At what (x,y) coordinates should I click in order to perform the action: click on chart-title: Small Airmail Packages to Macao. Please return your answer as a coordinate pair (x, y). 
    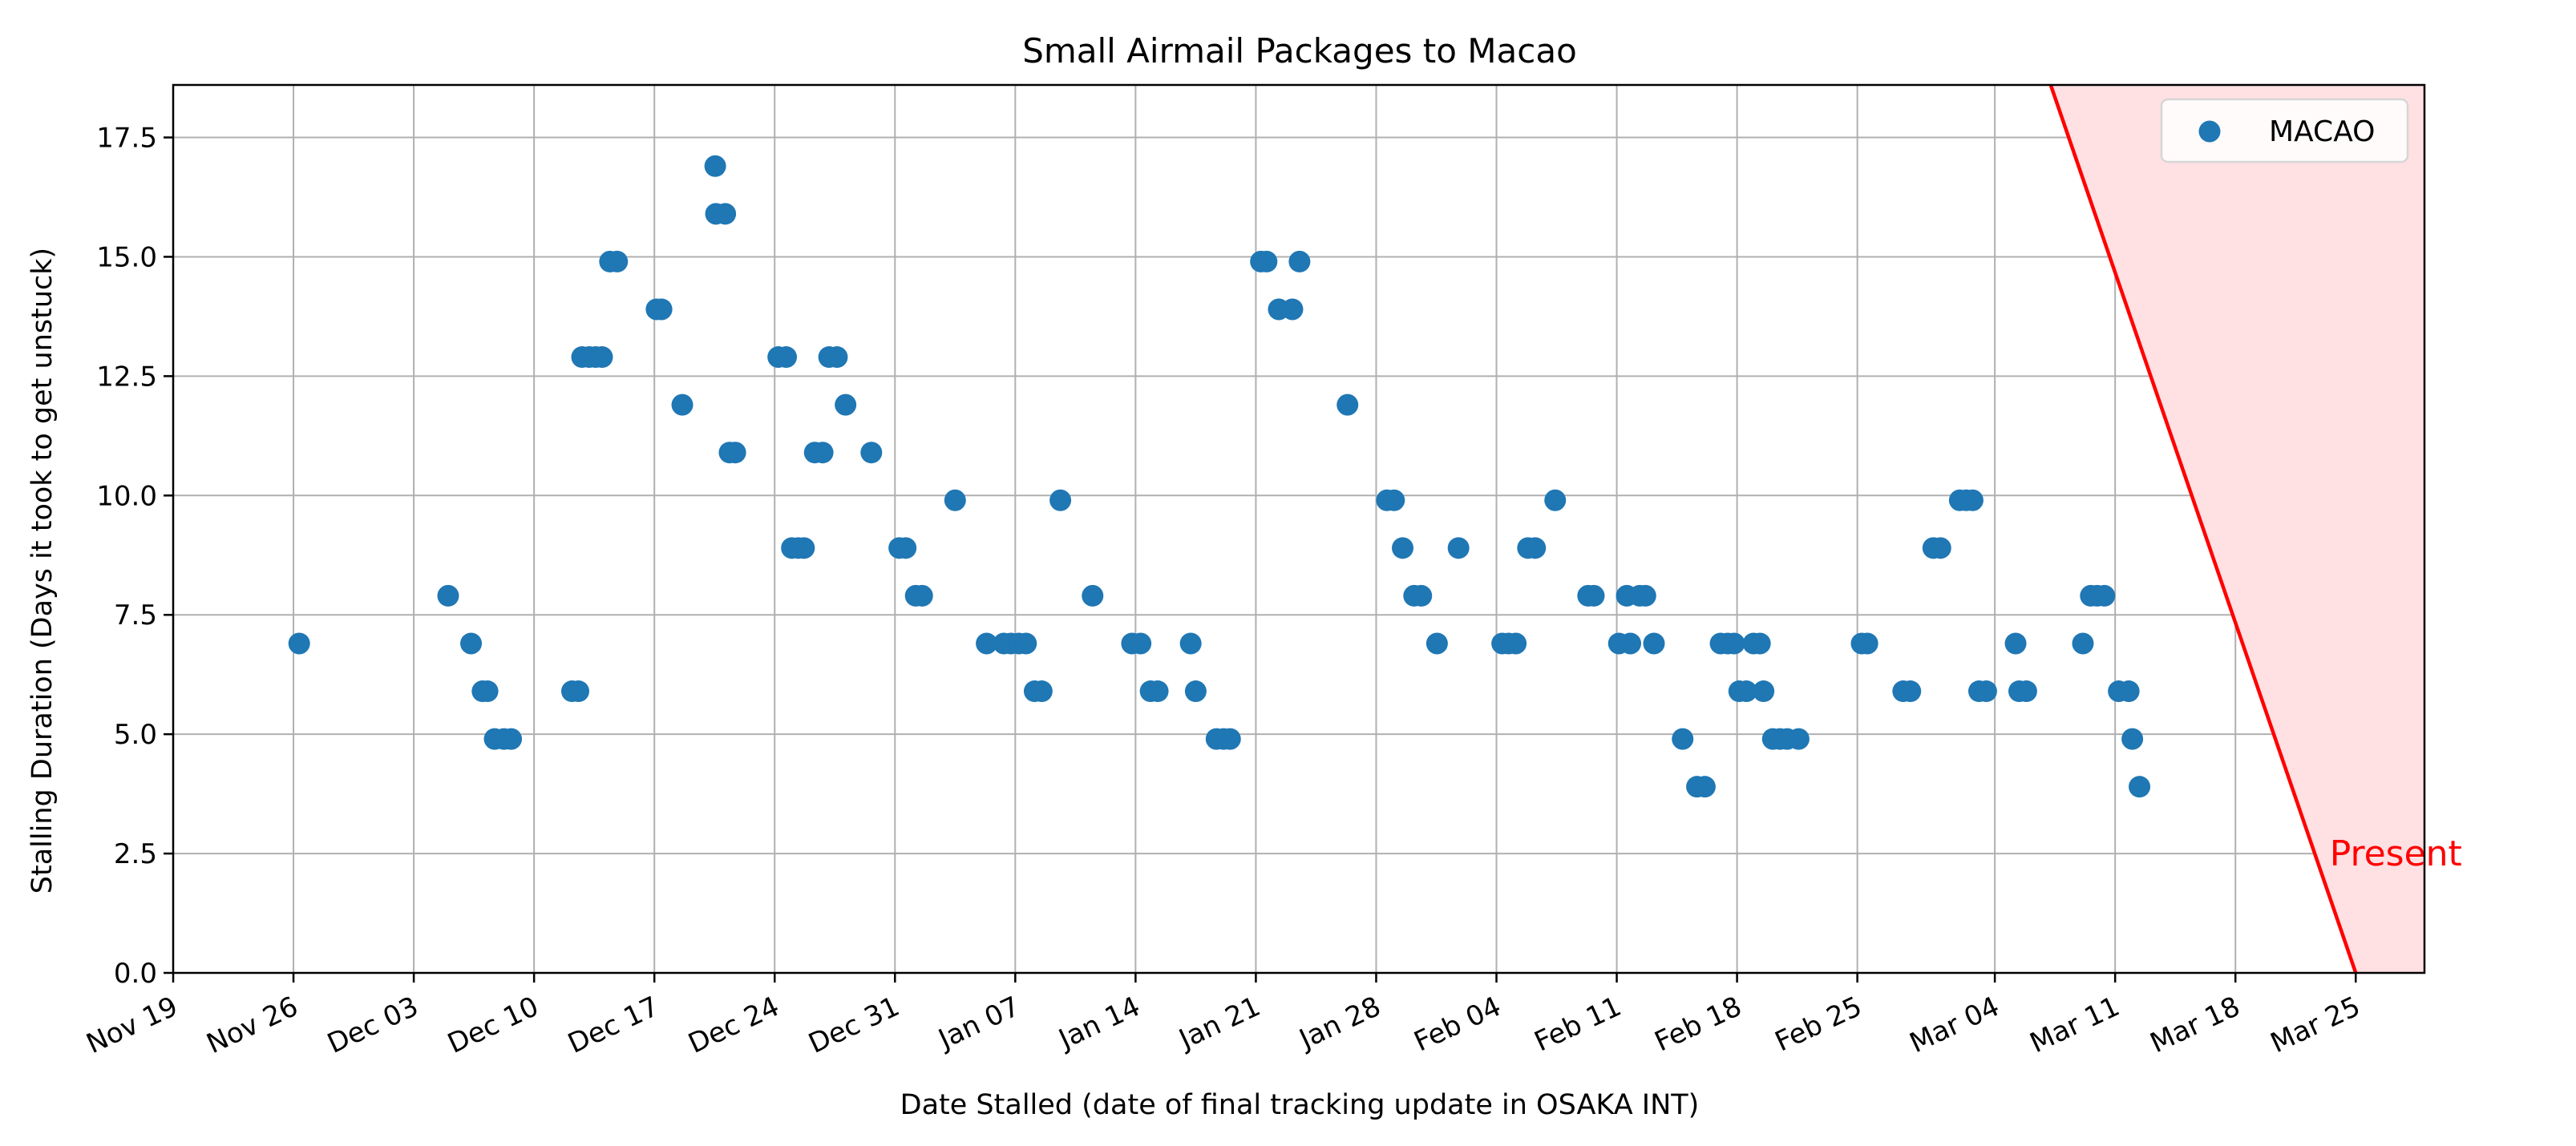
    Looking at the image, I should click on (1299, 51).